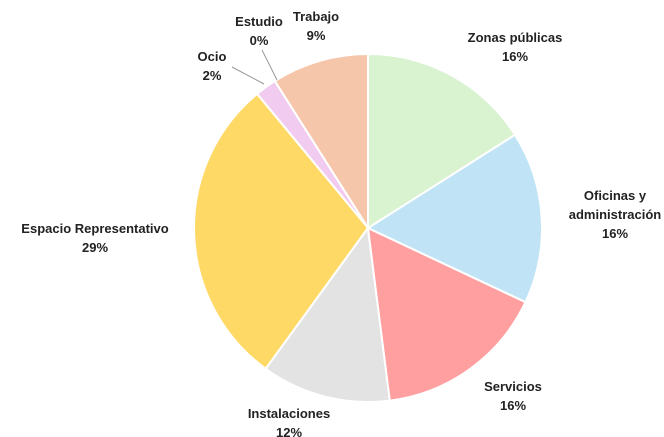  I want to click on category-label: Servicios, so click(513, 386).